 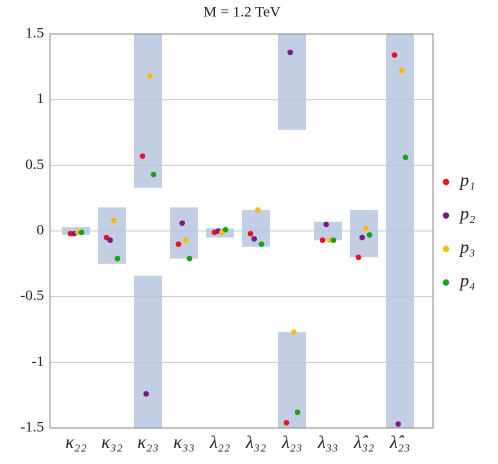 I want to click on x-tick-label: λ₃₂, so click(x=255, y=442).